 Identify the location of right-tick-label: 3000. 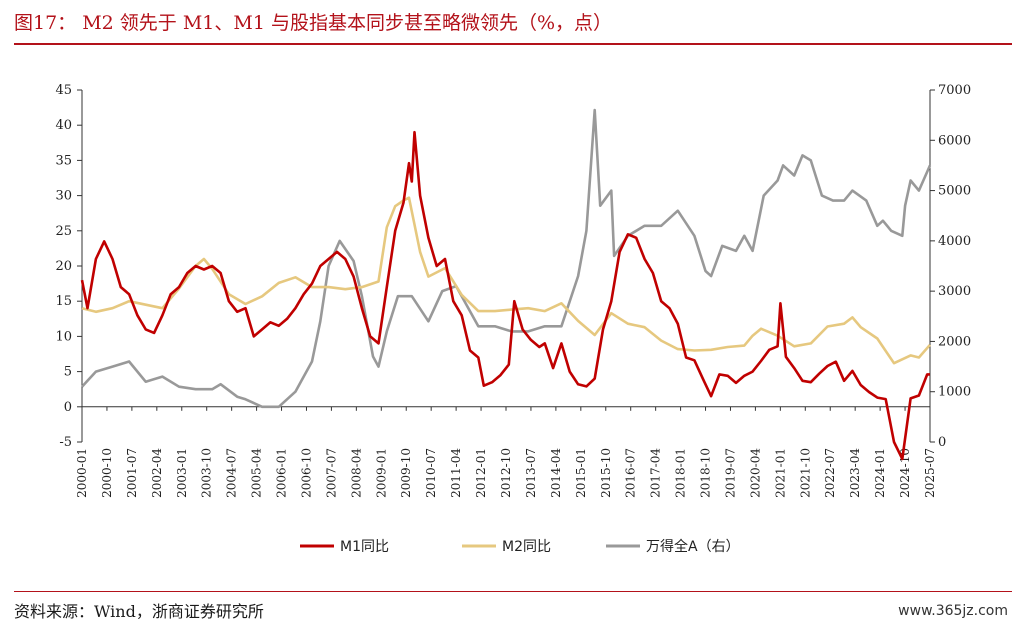
(954, 291).